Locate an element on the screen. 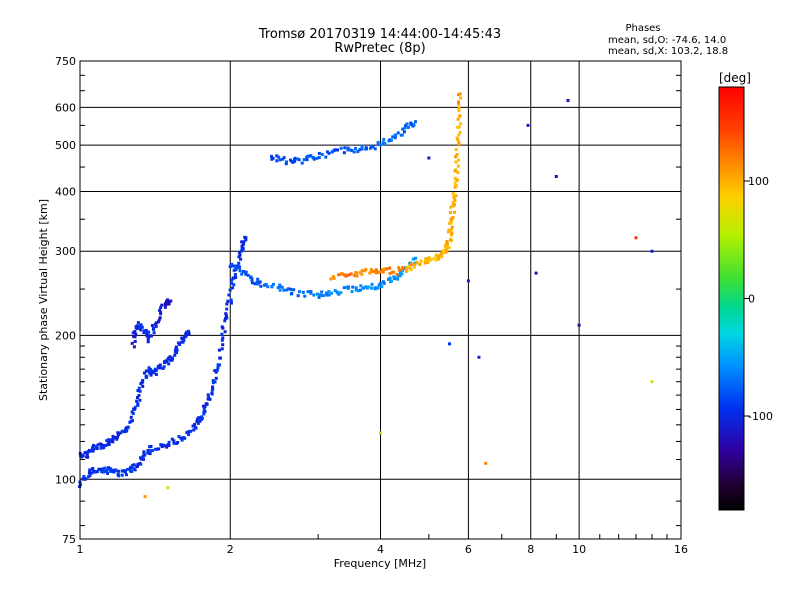 Image resolution: width=800 pixels, height=600 pixels. y-tick-label: 750 is located at coordinates (65, 61).